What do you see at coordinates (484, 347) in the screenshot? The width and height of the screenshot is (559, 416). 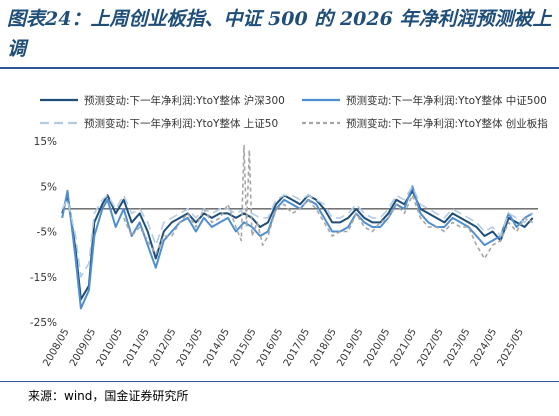 I see `x-tick-label: 2024/05` at bounding box center [484, 347].